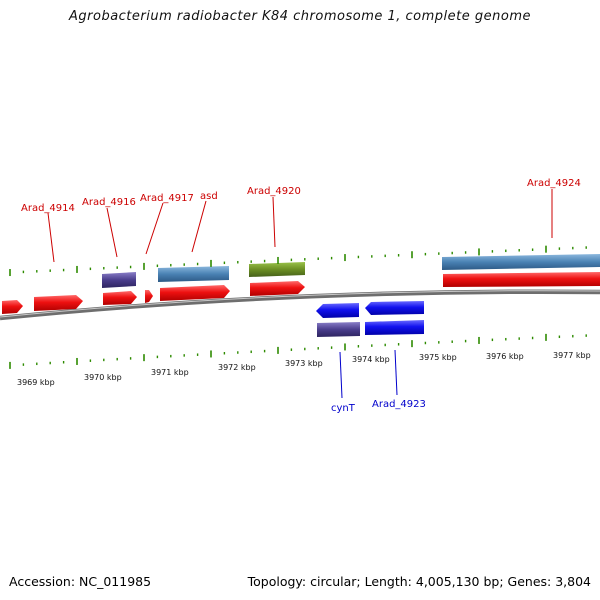 The image size is (600, 600). Describe the element at coordinates (274, 191) in the screenshot. I see `gene-label-arad-4920: Arad_4920` at that location.